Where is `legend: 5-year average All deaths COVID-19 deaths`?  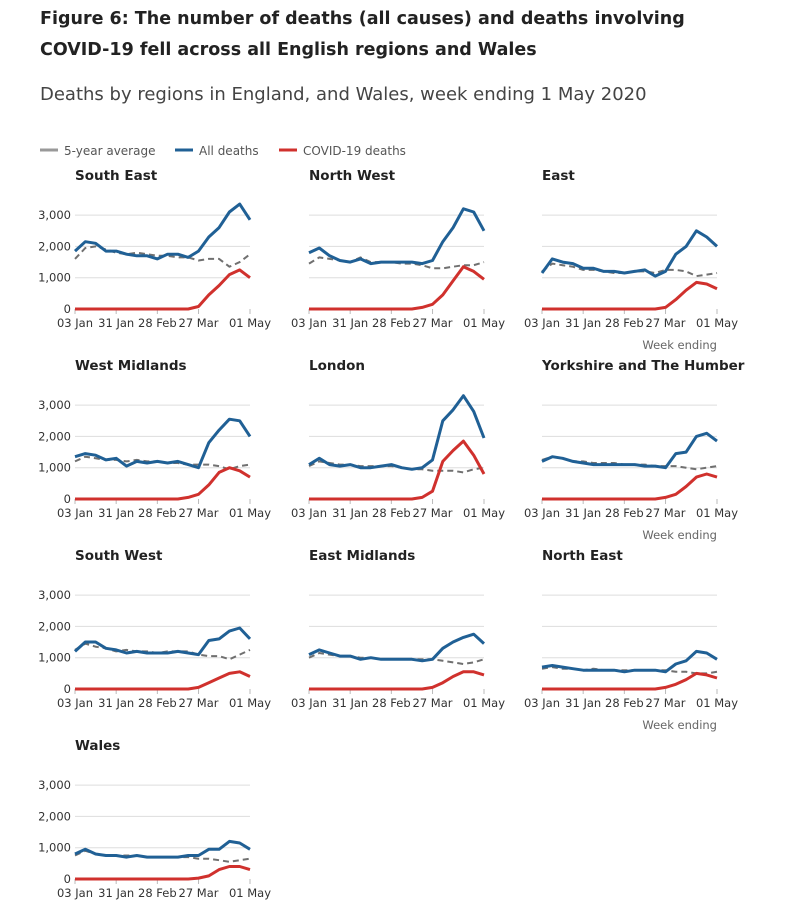
legend: 5-year average All deaths COVID-19 deaths is located at coordinates (223, 151).